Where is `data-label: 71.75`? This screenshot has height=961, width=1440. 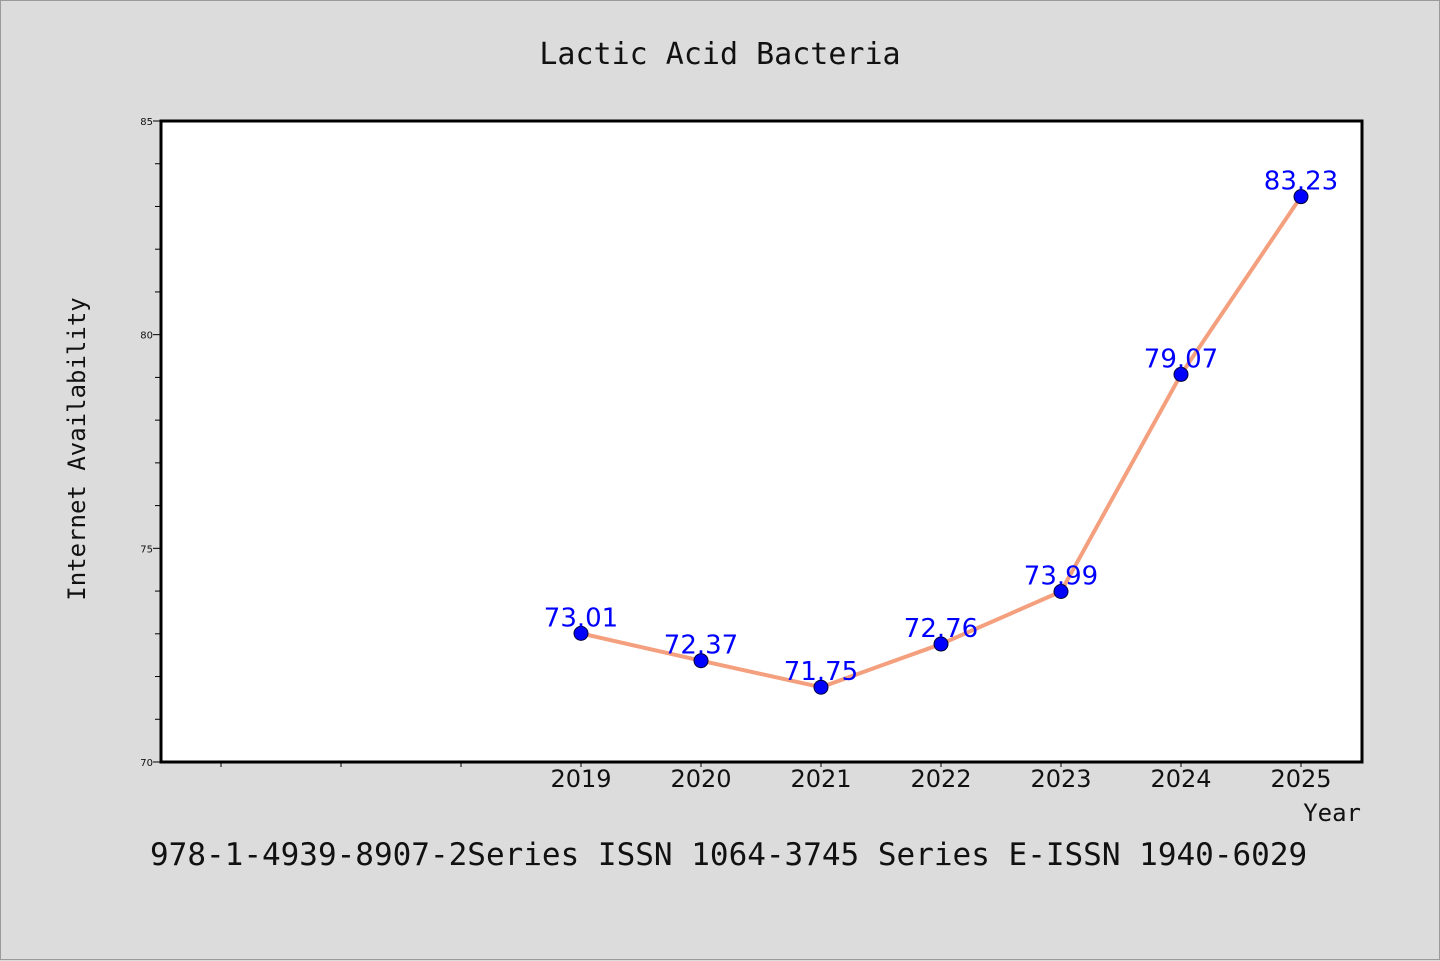
data-label: 71.75 is located at coordinates (821, 672).